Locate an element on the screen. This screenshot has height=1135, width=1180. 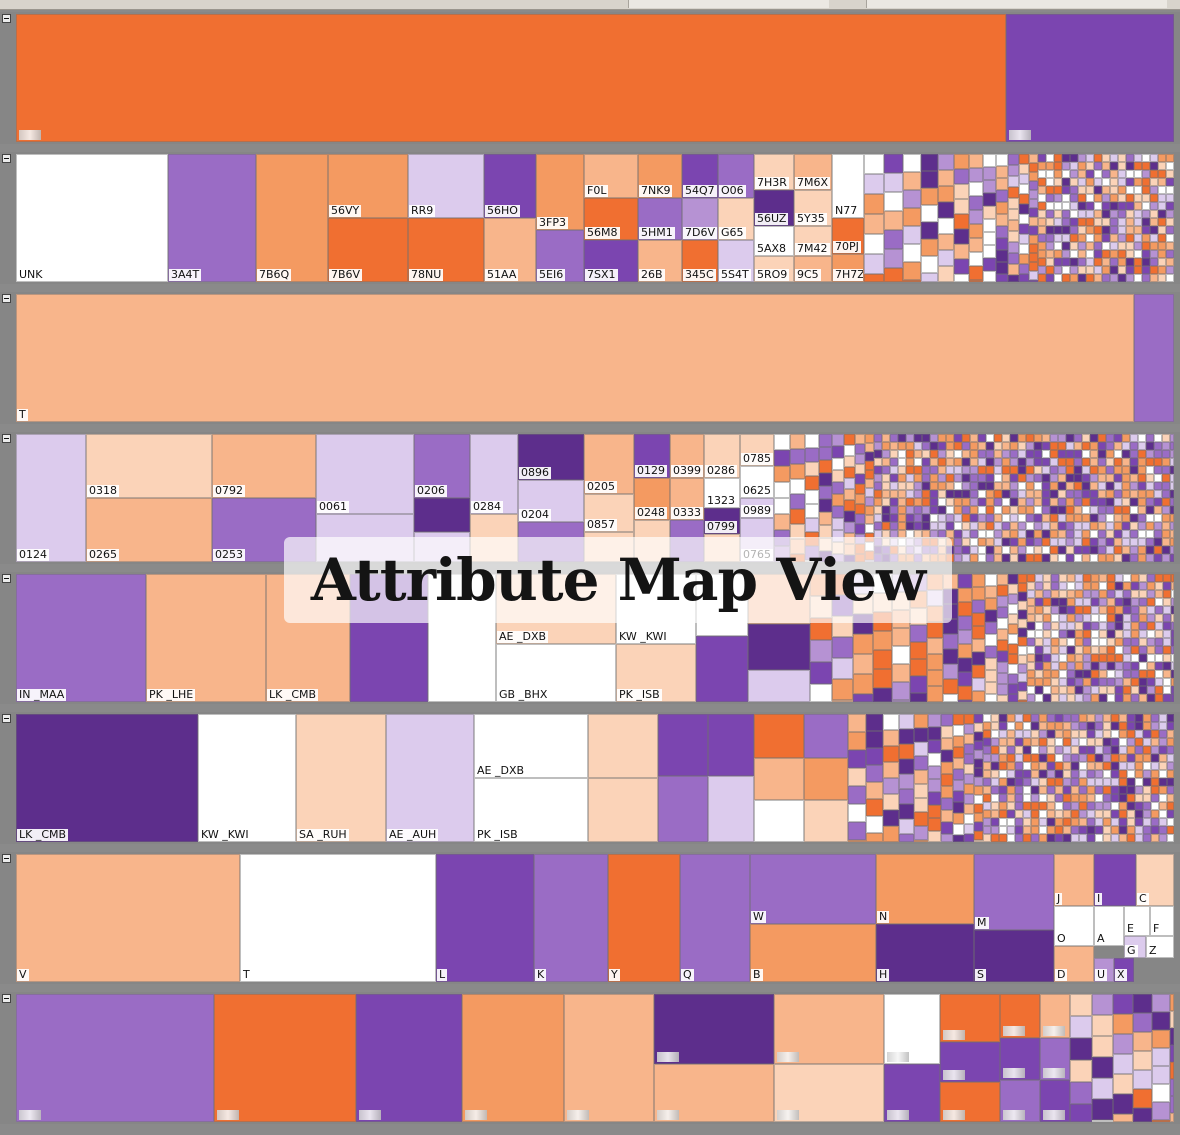
treemap-cell: 9C5 is located at coordinates (813, 269).